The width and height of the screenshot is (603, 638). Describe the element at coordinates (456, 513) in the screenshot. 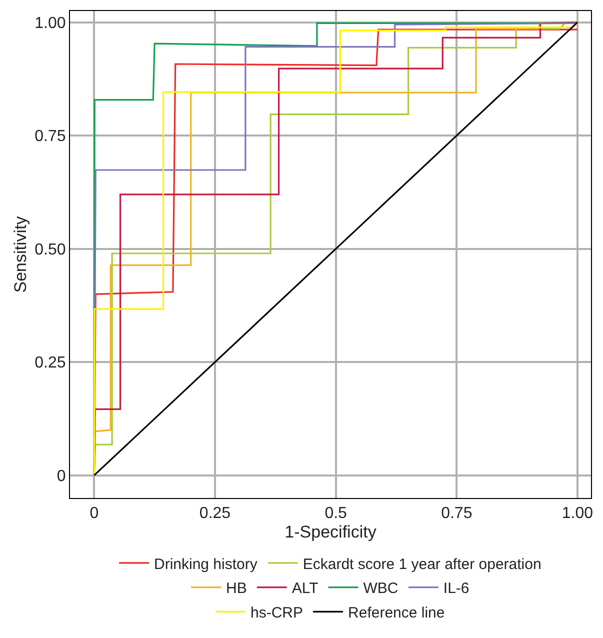

I see `x-tick-label: 0.75` at that location.